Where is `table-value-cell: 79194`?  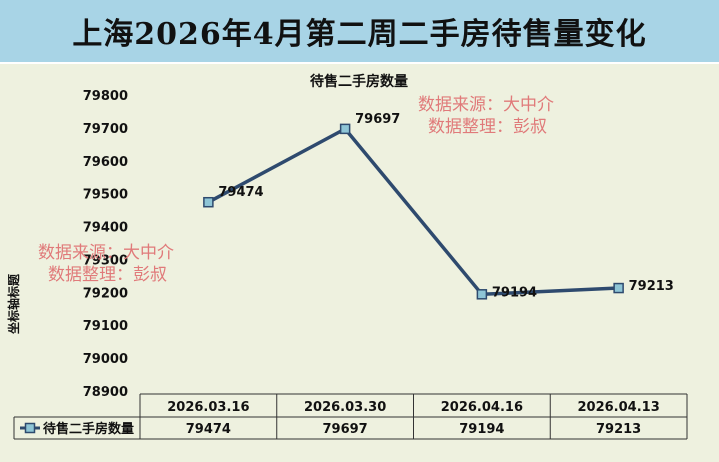
table-value-cell: 79194 is located at coordinates (481, 429).